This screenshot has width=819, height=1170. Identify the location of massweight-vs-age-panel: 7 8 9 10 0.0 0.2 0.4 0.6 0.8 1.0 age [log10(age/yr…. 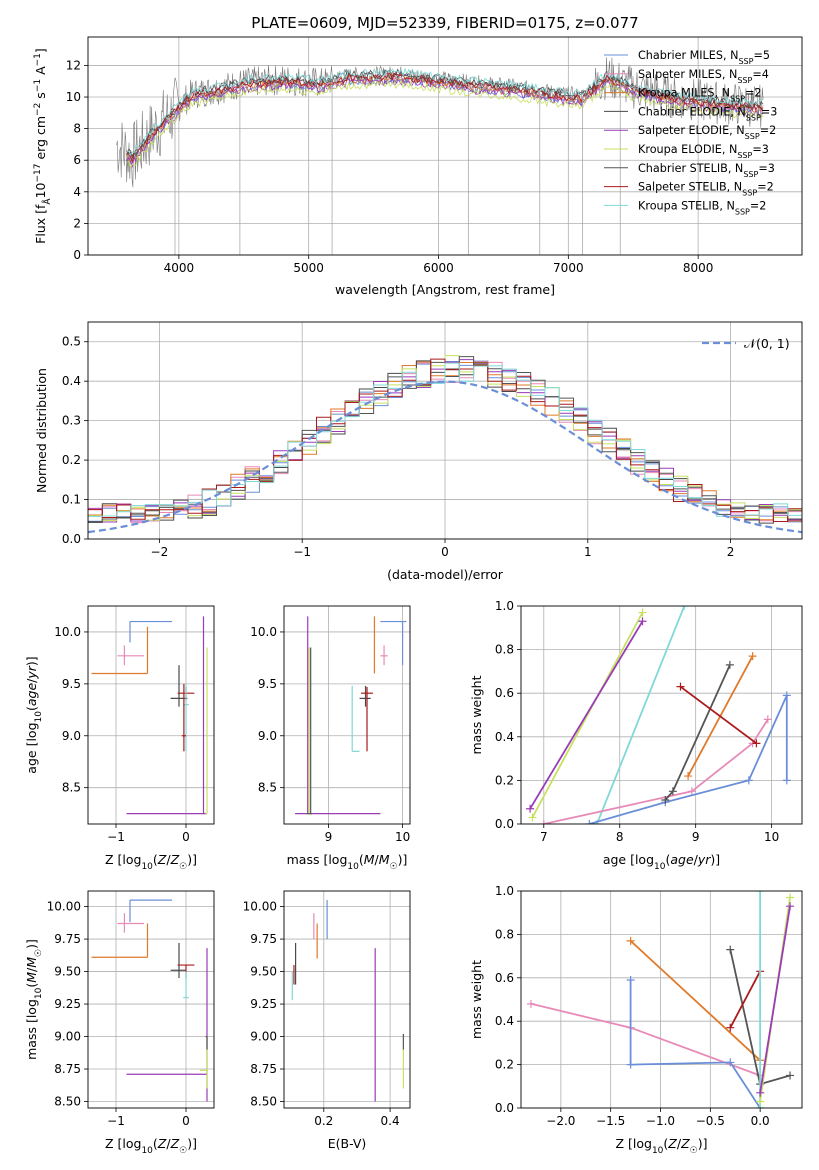
(636, 735).